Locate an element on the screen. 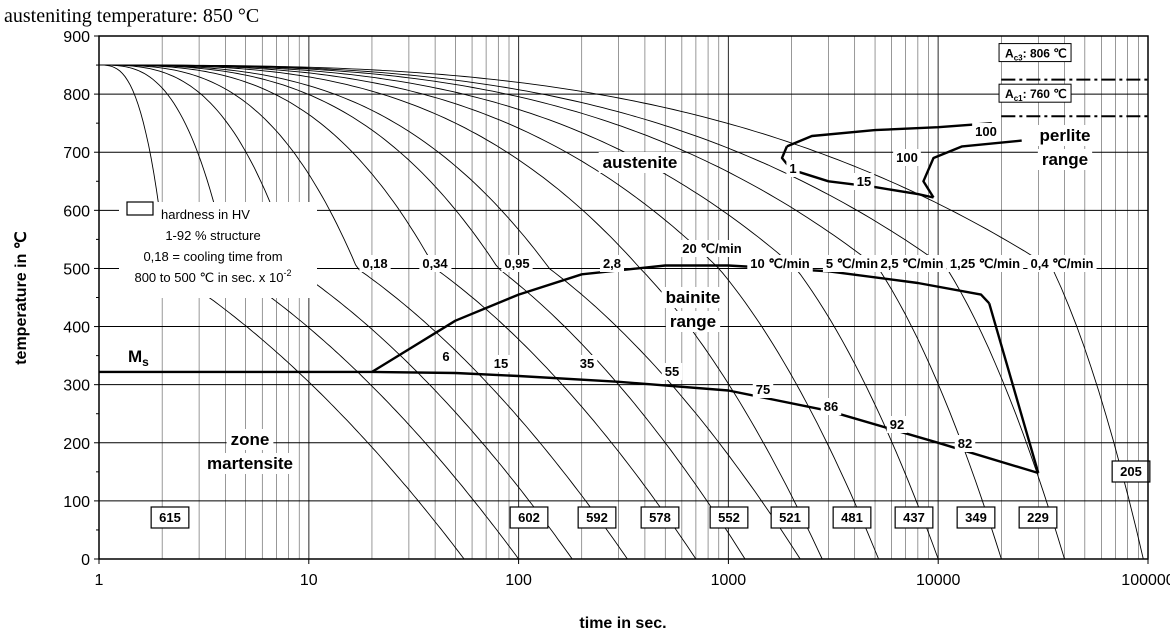 The height and width of the screenshot is (636, 1170). region-label: perlite is located at coordinates (1064, 135).